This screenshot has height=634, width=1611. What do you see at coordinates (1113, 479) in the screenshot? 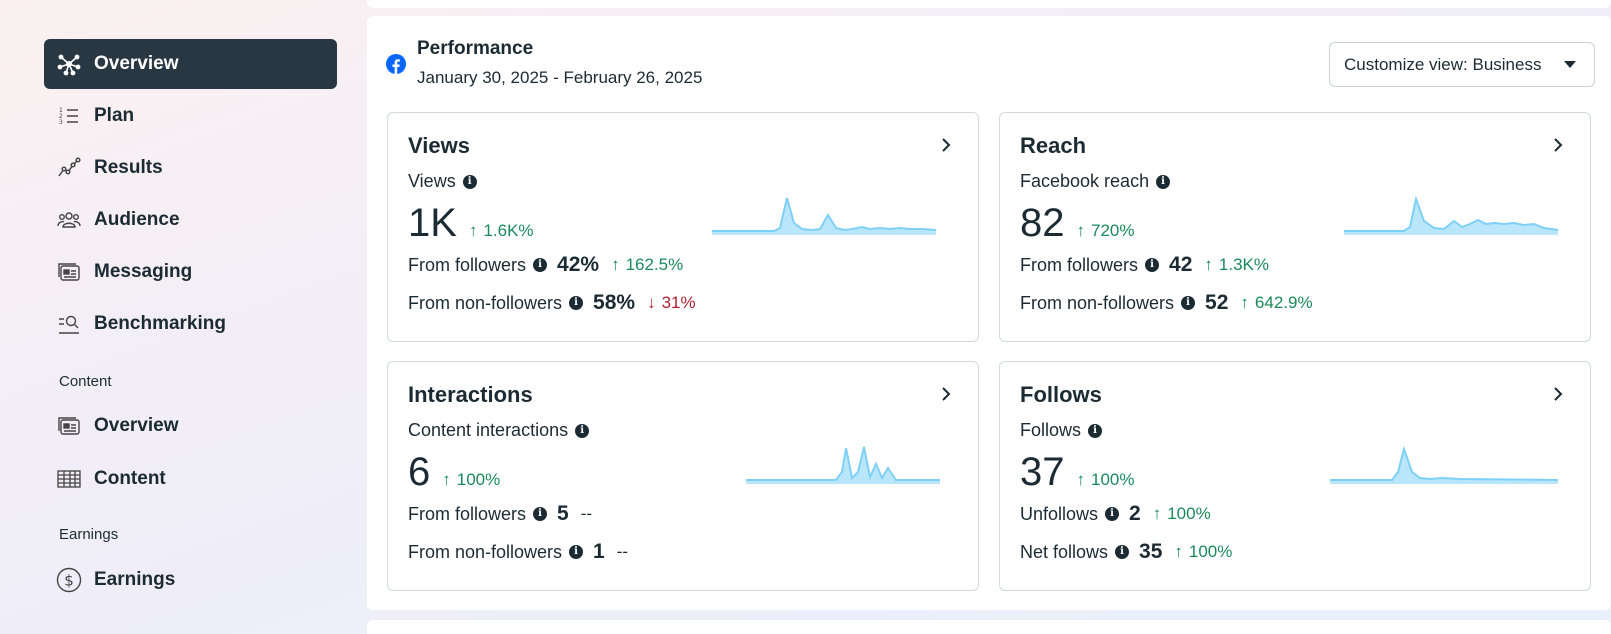
I see `primary-delta-value: 100%` at bounding box center [1113, 479].